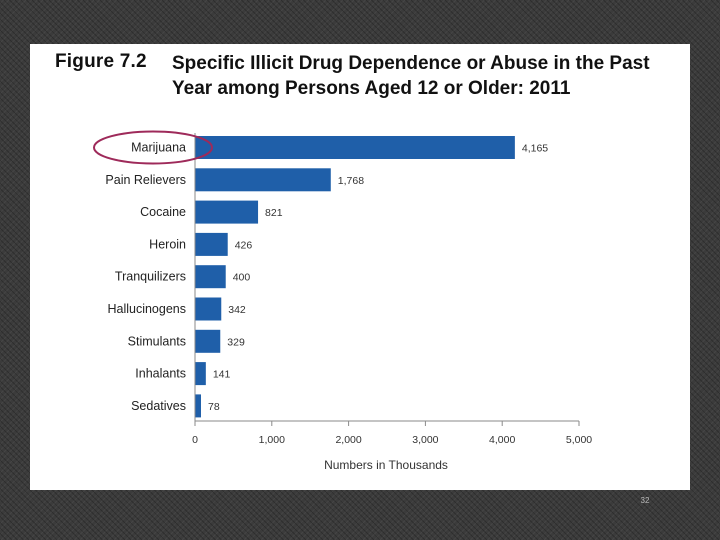  Describe the element at coordinates (222, 375) in the screenshot. I see `value-label-inhalants: 141` at that location.